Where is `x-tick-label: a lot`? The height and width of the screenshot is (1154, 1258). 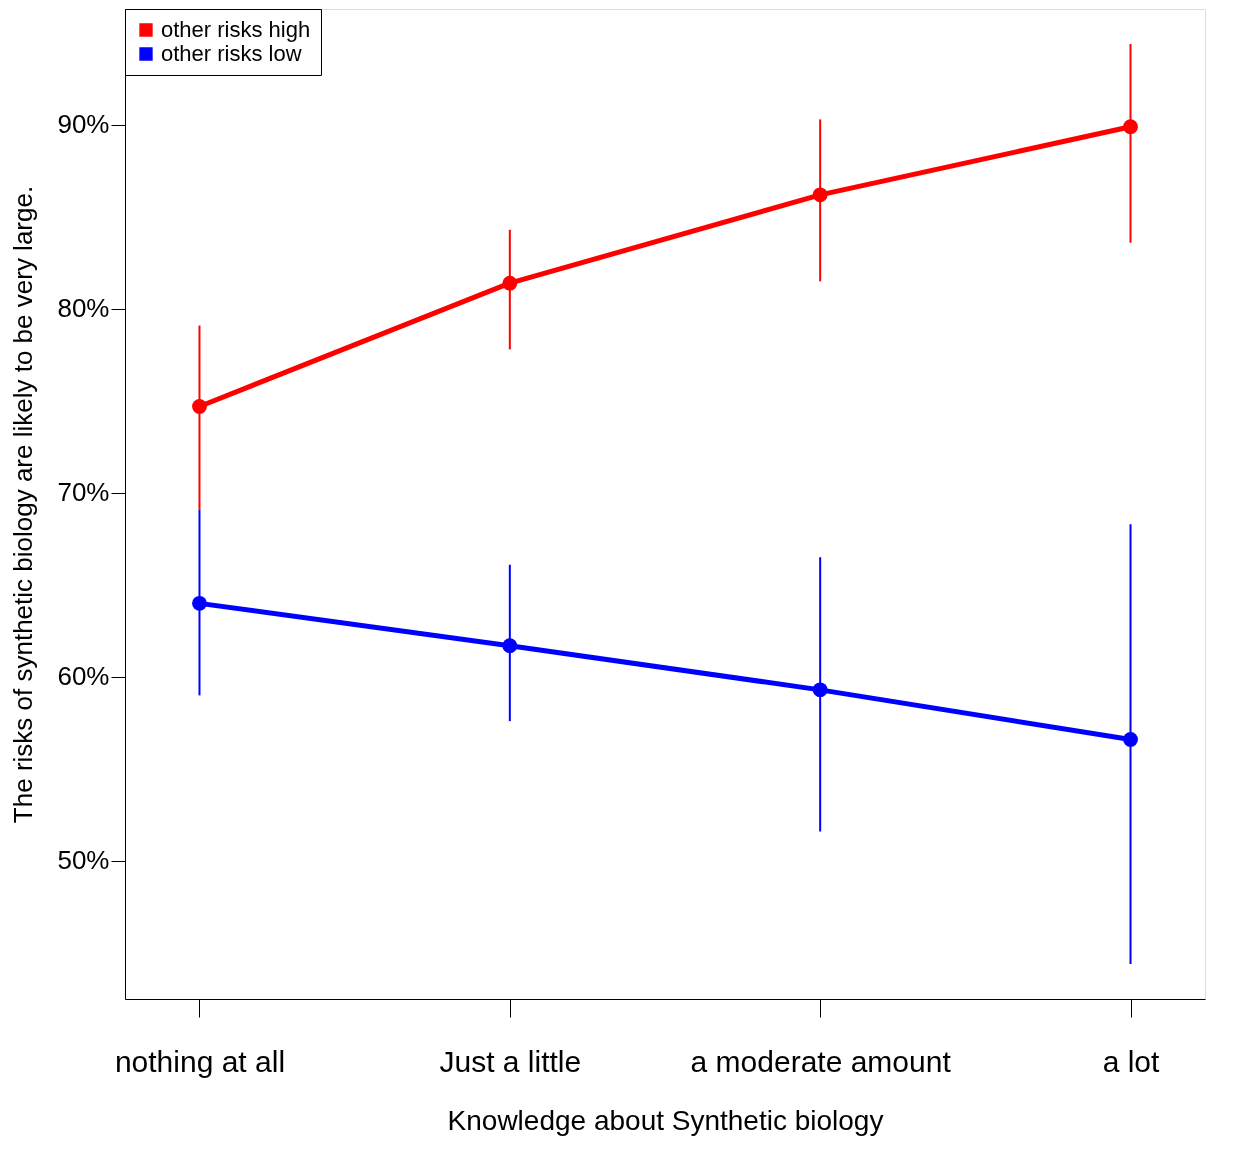
x-tick-label: a lot is located at coordinates (1131, 1061).